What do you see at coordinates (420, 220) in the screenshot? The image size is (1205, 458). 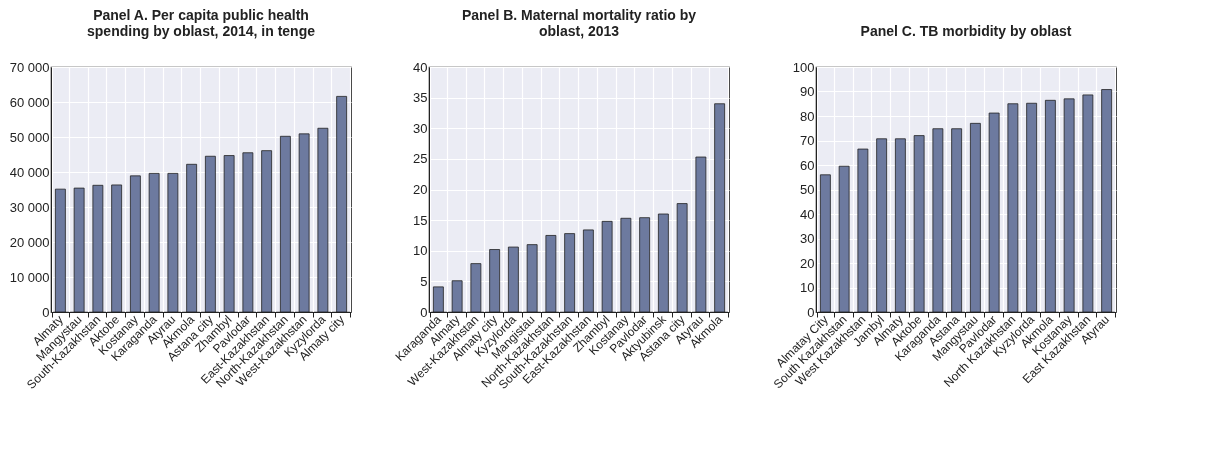 I see `y-tick-label: 15` at bounding box center [420, 220].